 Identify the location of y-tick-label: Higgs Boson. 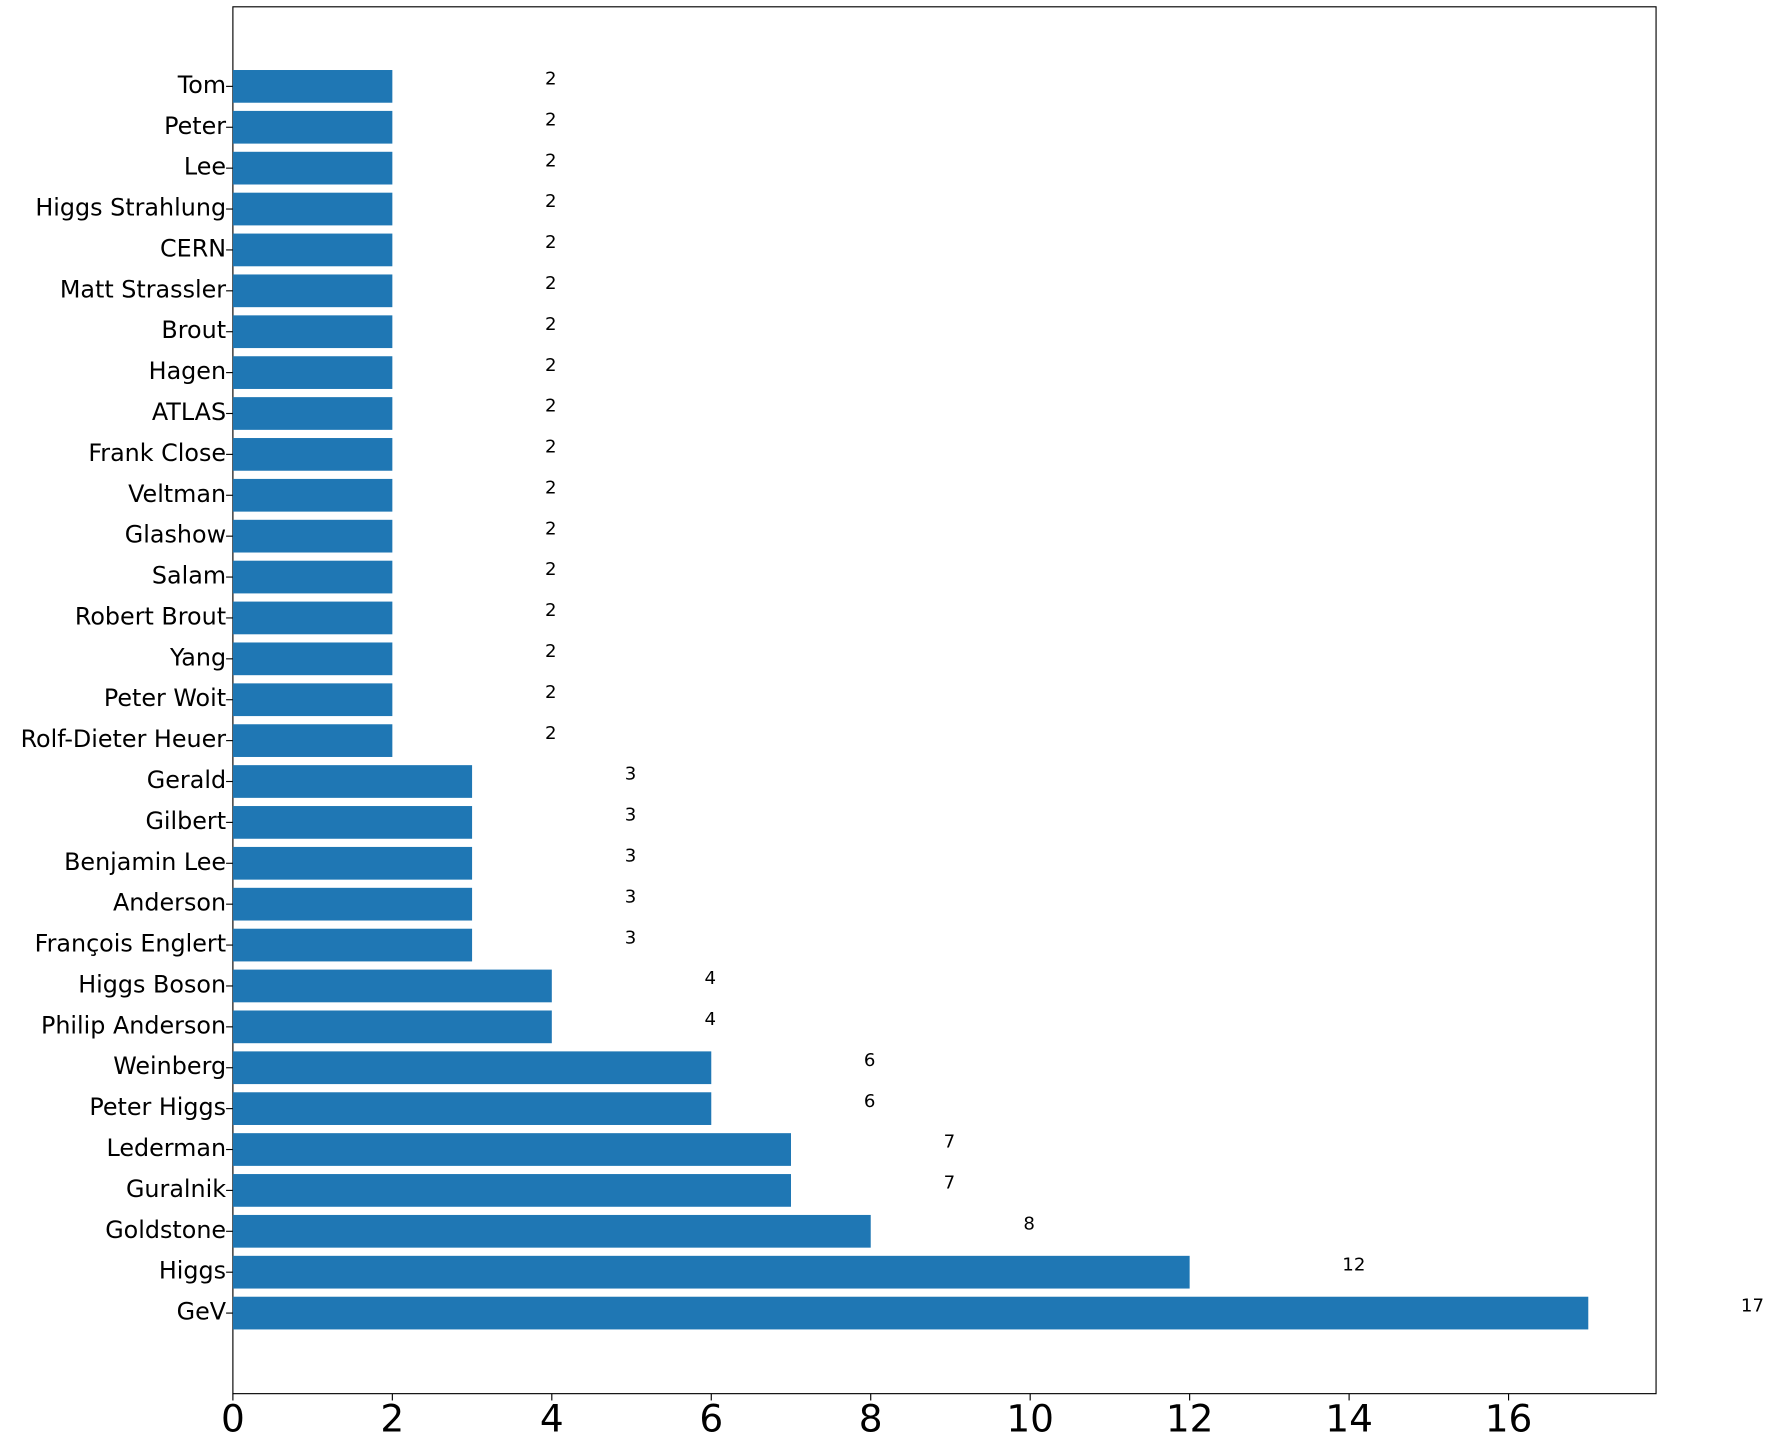
(152, 984).